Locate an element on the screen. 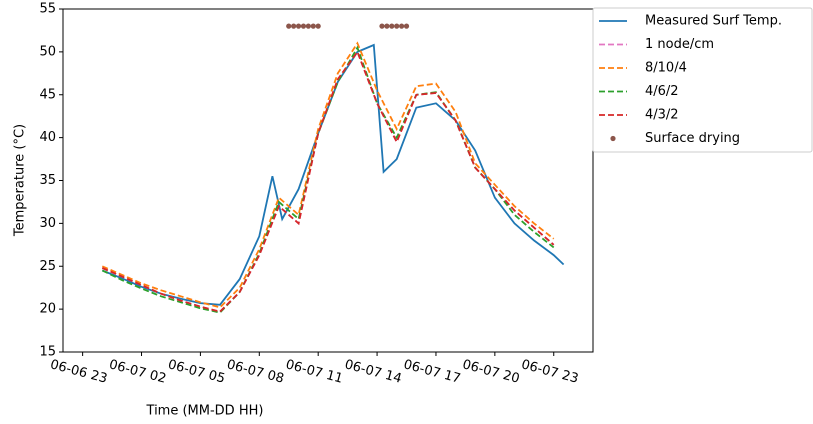  x-tick-label: 06-07 05 is located at coordinates (196, 372).